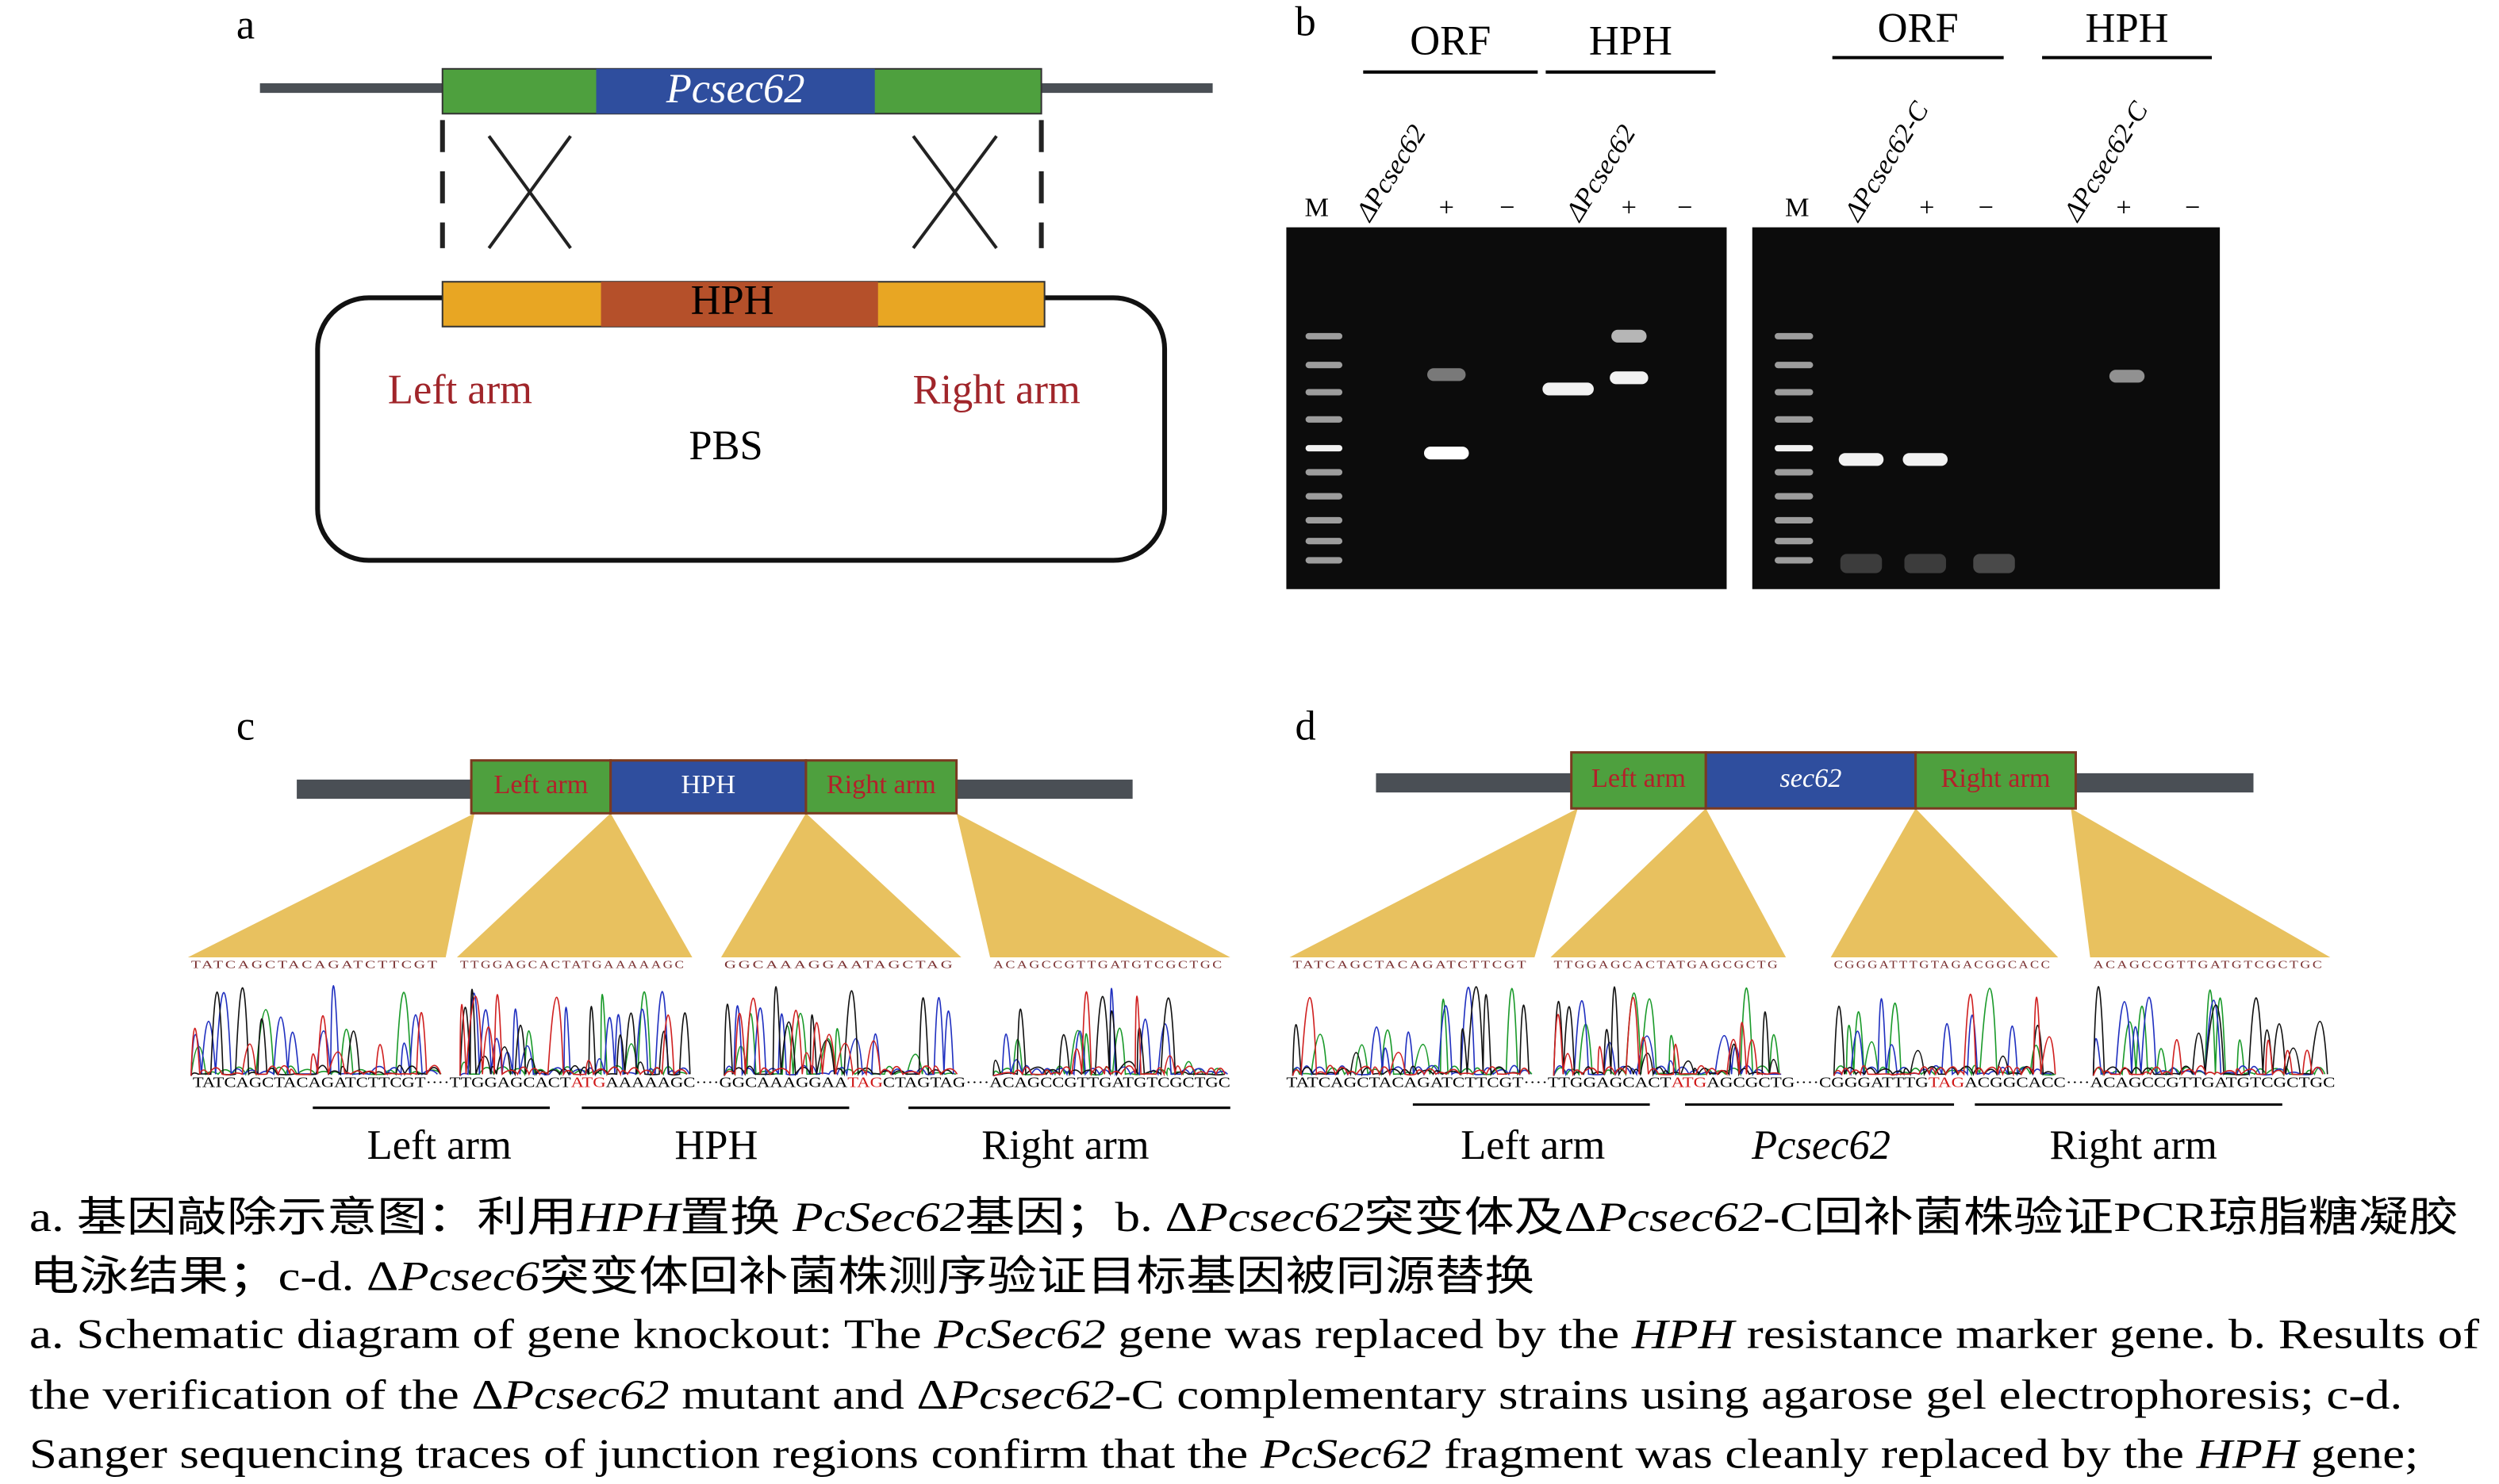 This screenshot has width=2499, height=1484. I want to click on text-segment: 突变体及Δ, so click(1480, 1217).